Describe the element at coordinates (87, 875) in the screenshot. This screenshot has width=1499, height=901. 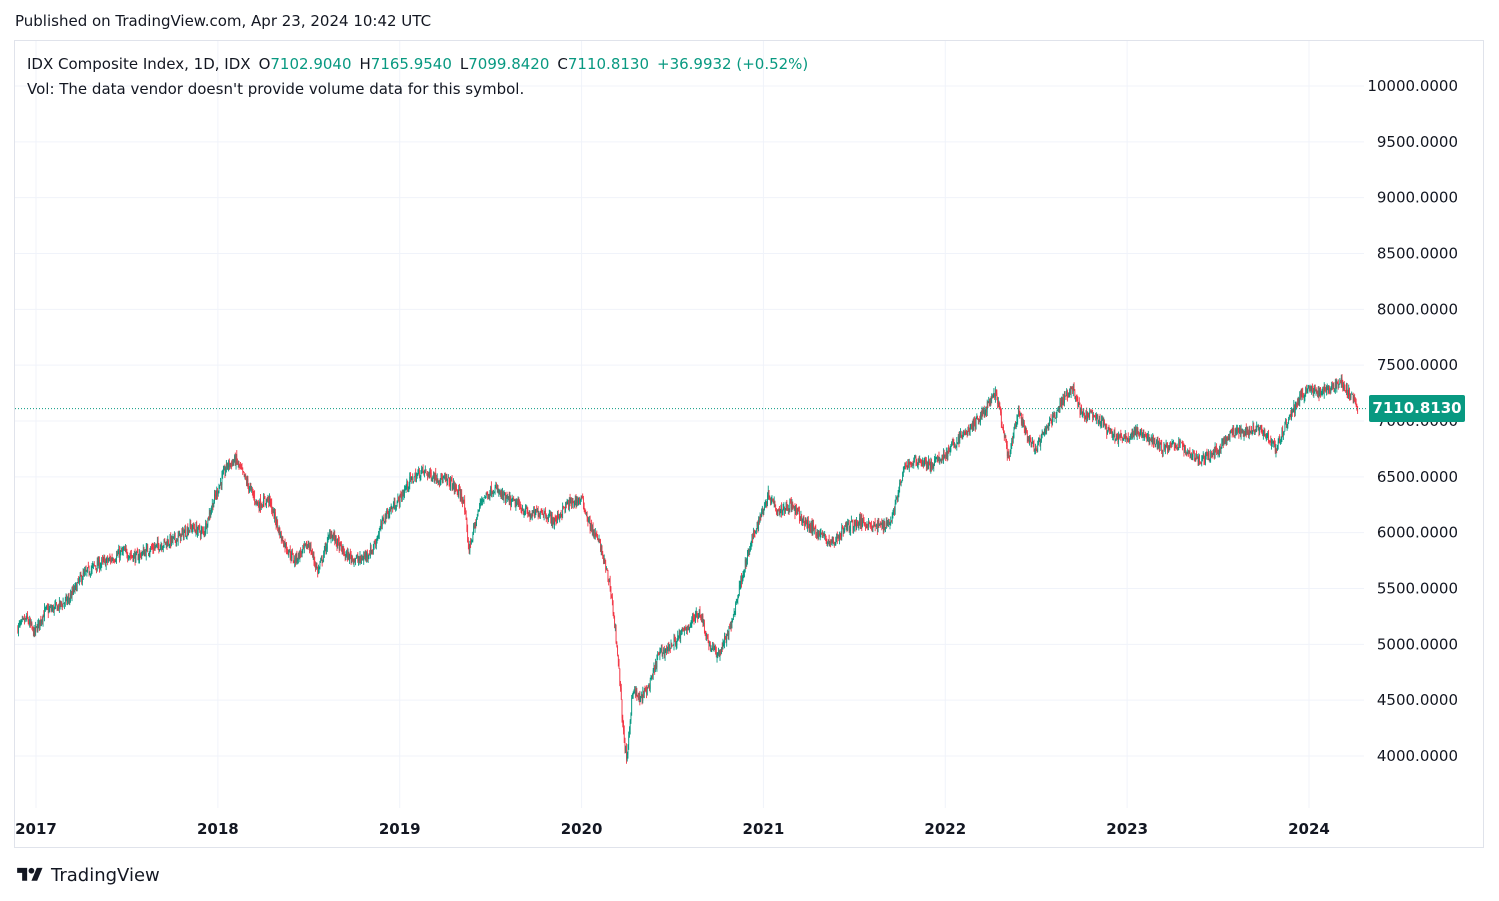
I see `tradingview-logo: TradingView` at that location.